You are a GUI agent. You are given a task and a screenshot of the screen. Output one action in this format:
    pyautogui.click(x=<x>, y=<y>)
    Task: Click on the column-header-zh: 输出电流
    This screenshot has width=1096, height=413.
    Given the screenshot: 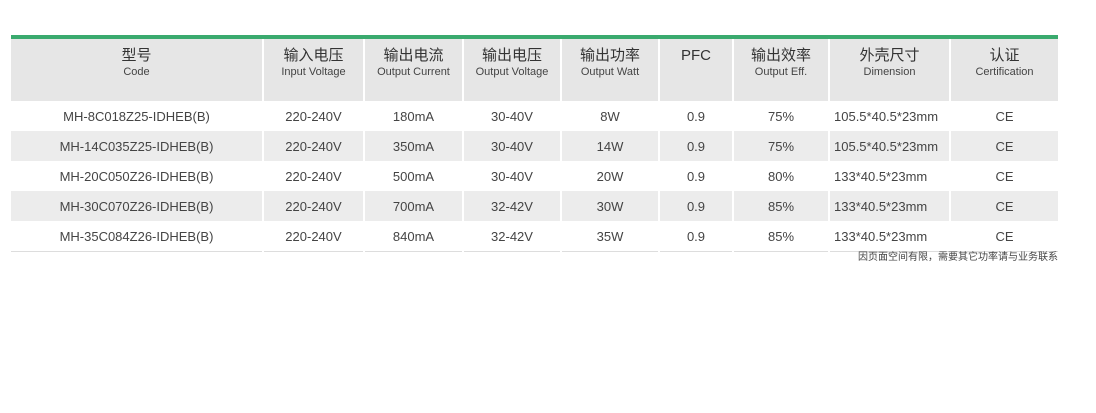 What is the action you would take?
    pyautogui.click(x=413, y=55)
    